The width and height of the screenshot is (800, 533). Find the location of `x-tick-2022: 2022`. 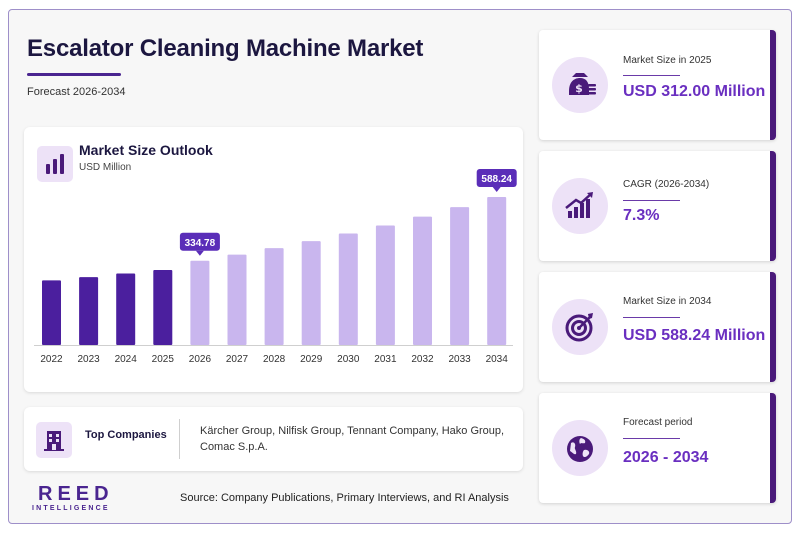

x-tick-2022: 2022 is located at coordinates (51, 359).